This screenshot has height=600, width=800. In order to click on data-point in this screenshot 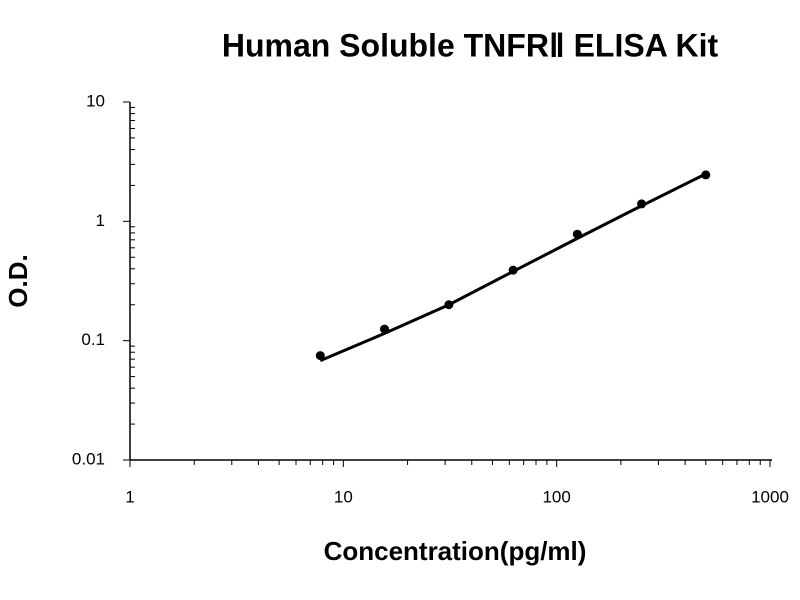, I will do `click(320, 356)`.